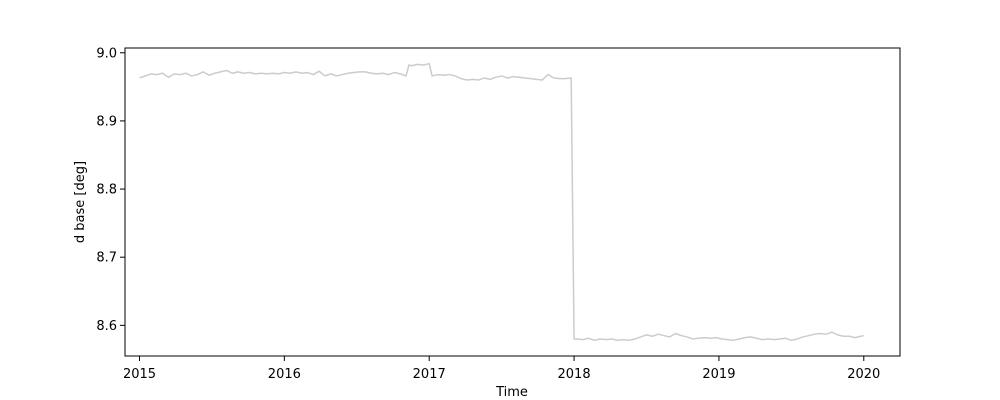 The width and height of the screenshot is (1000, 400). What do you see at coordinates (106, 190) in the screenshot?
I see `y-tick-label: 8.8` at bounding box center [106, 190].